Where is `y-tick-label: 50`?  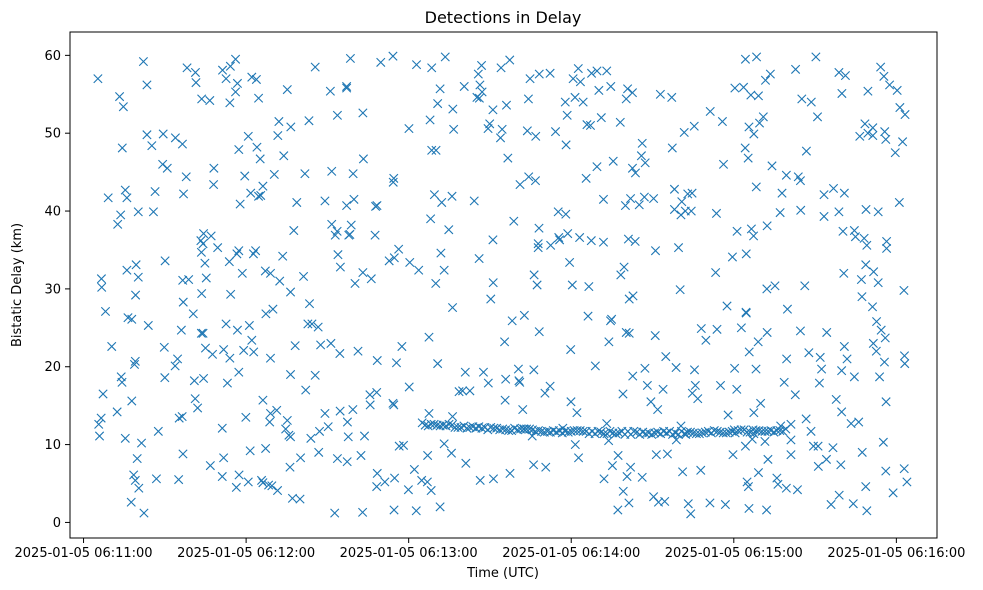 y-tick-label: 50 is located at coordinates (52, 134).